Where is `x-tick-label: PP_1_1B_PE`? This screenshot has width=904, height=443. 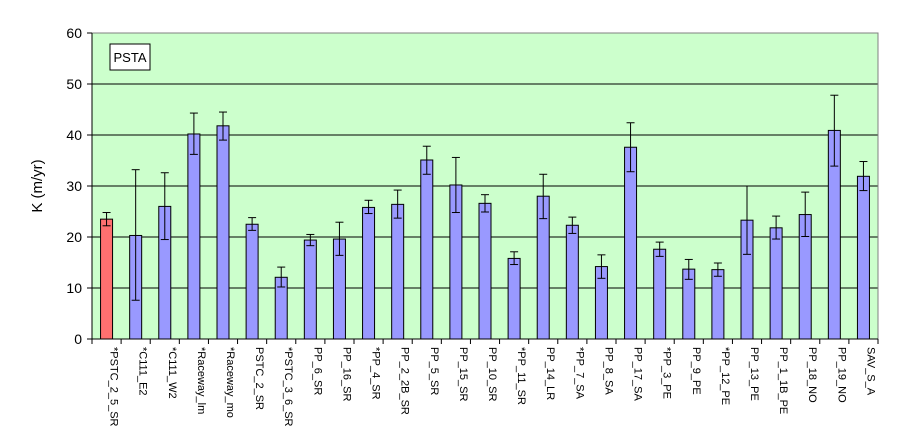 x-tick-label: PP_1_1B_PE is located at coordinates (783, 380).